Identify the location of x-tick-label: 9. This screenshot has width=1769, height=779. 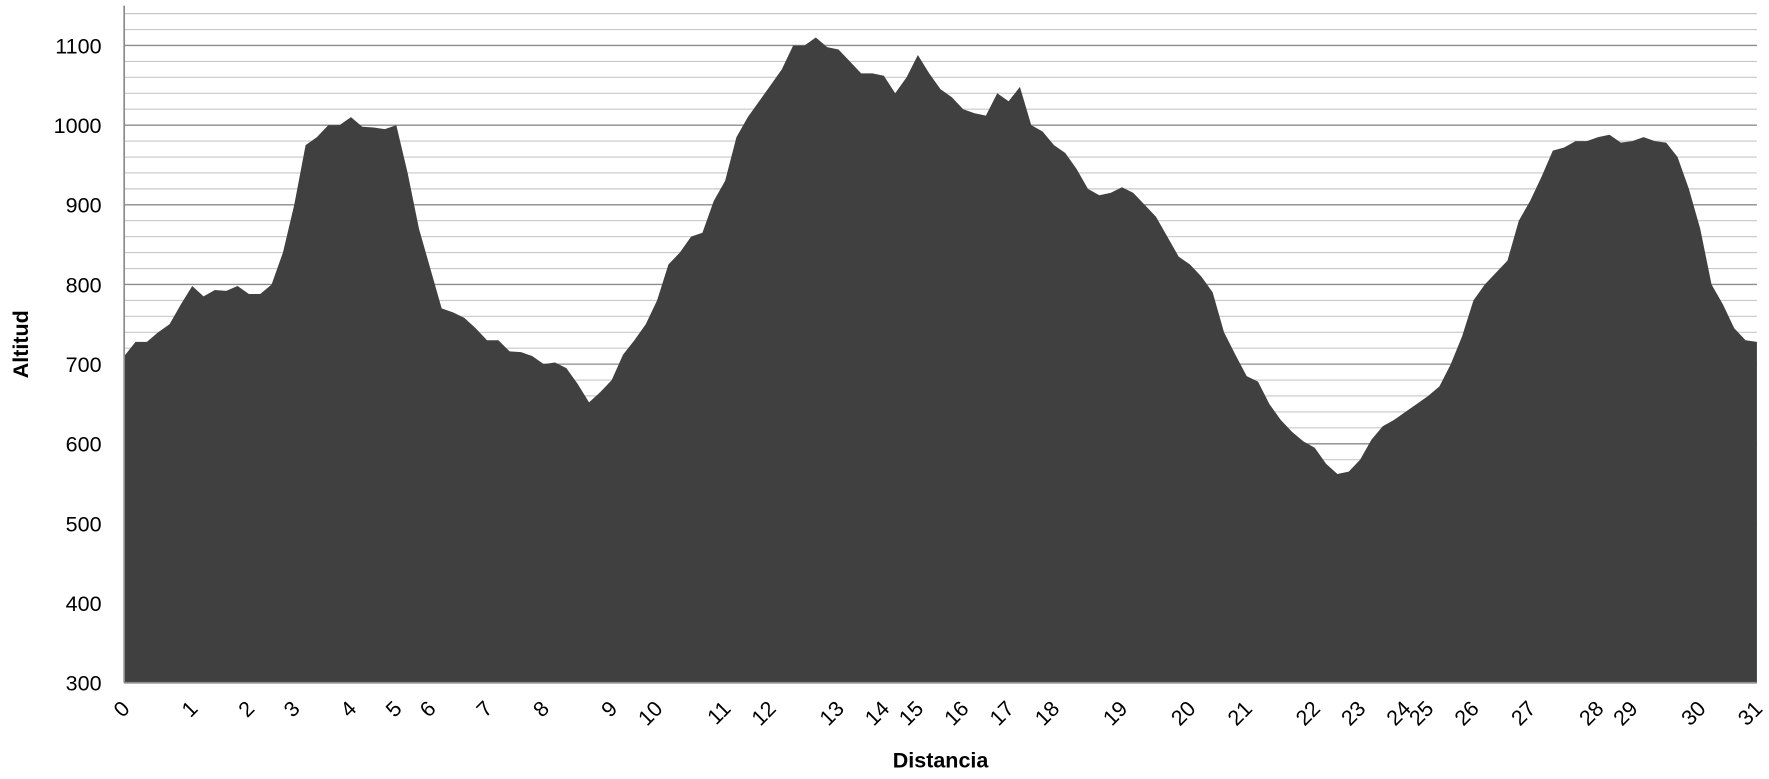
(609, 708).